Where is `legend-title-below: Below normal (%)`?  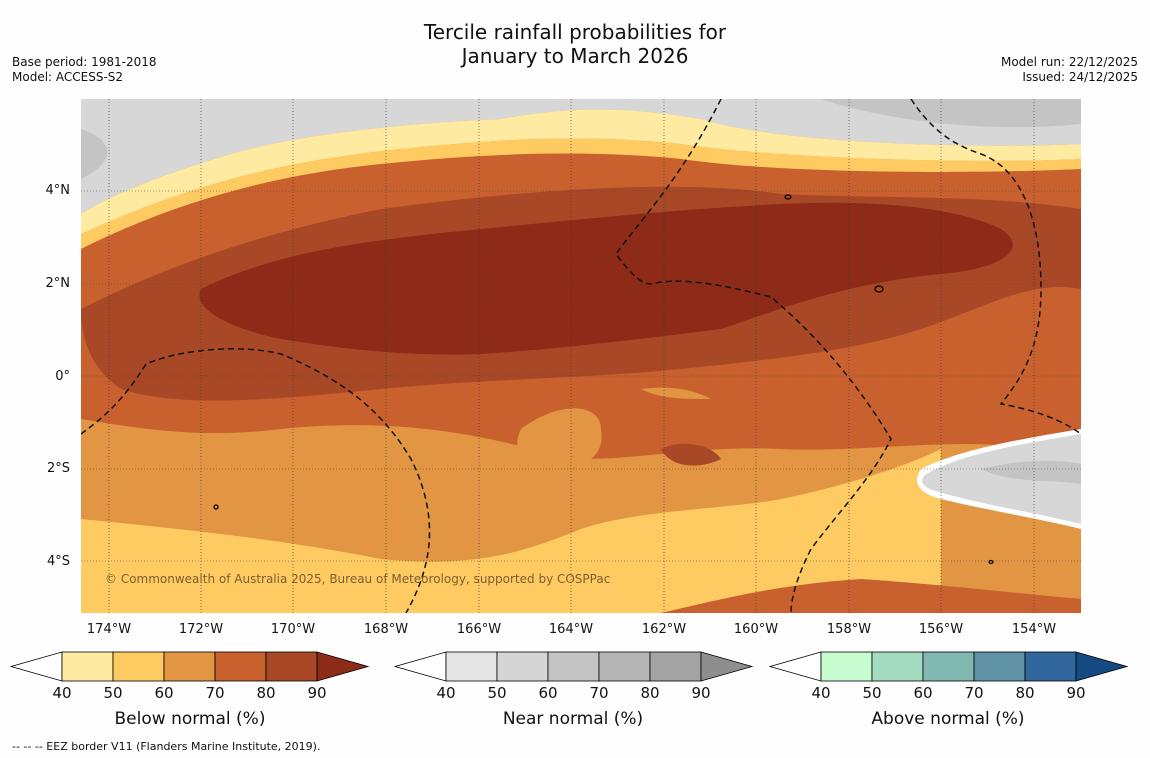
legend-title-below: Below normal (%) is located at coordinates (190, 719).